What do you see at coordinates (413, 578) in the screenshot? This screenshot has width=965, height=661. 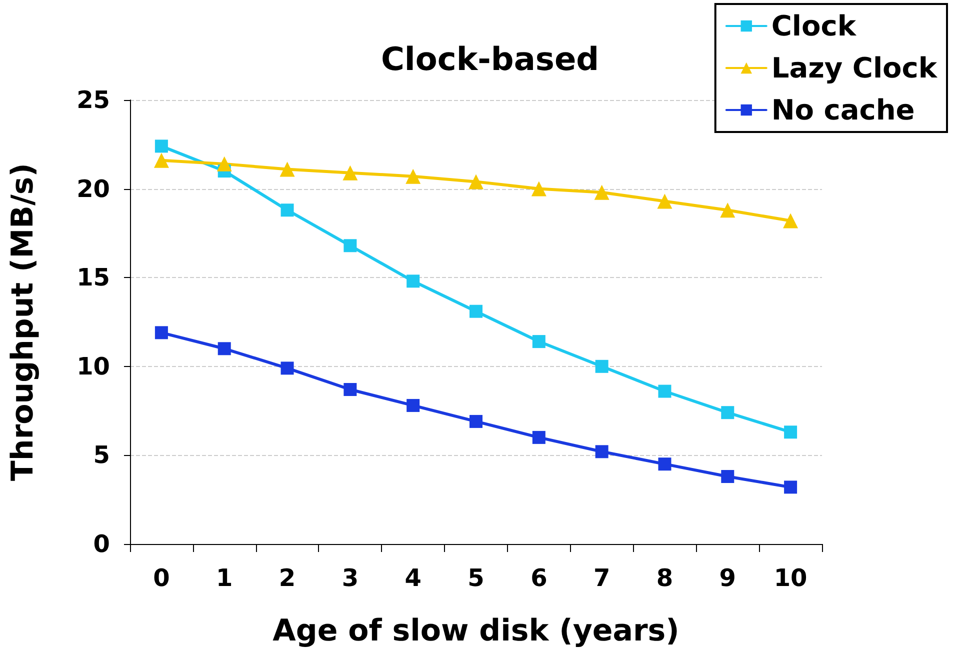 I see `x-tick-label: 4` at bounding box center [413, 578].